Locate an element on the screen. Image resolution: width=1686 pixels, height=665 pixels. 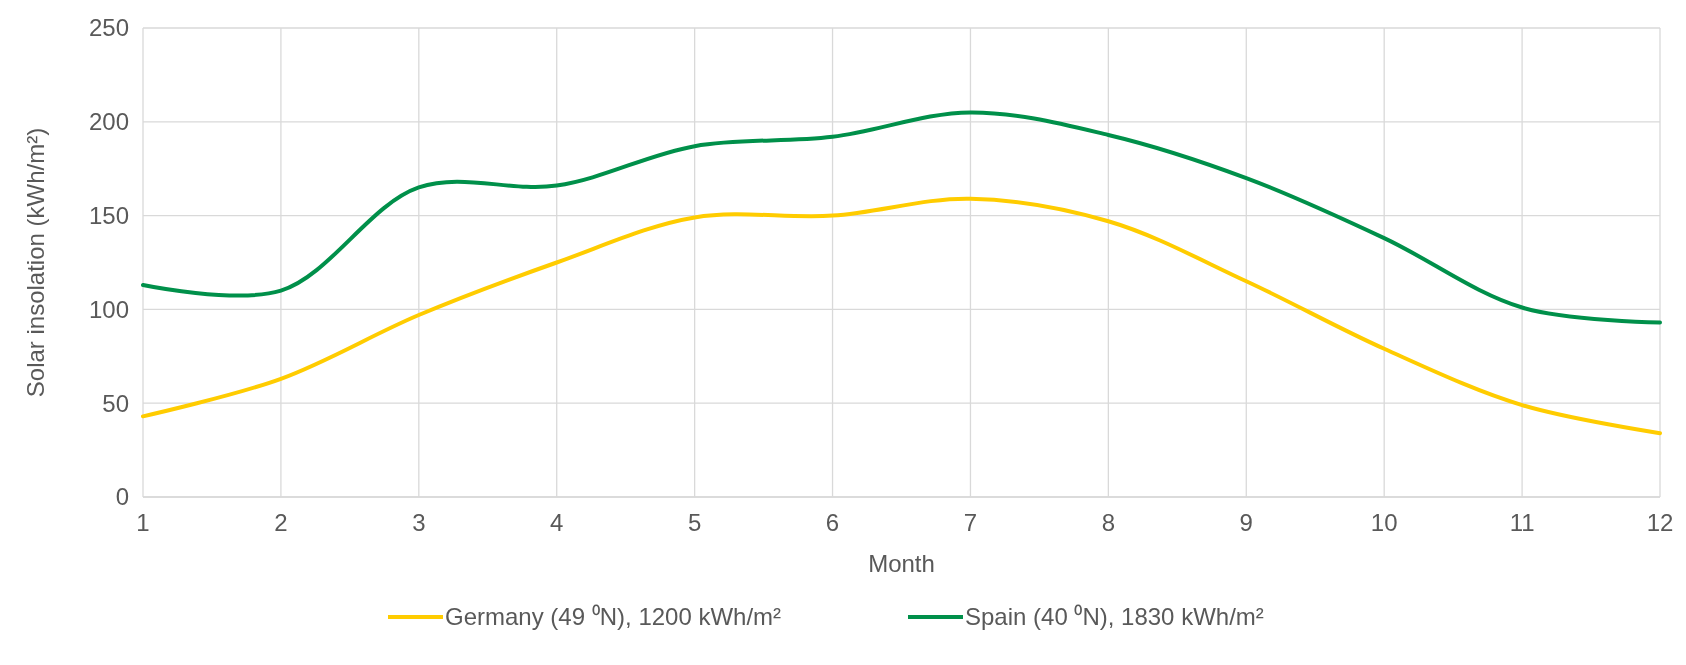
x-tick-label: 2 is located at coordinates (281, 522).